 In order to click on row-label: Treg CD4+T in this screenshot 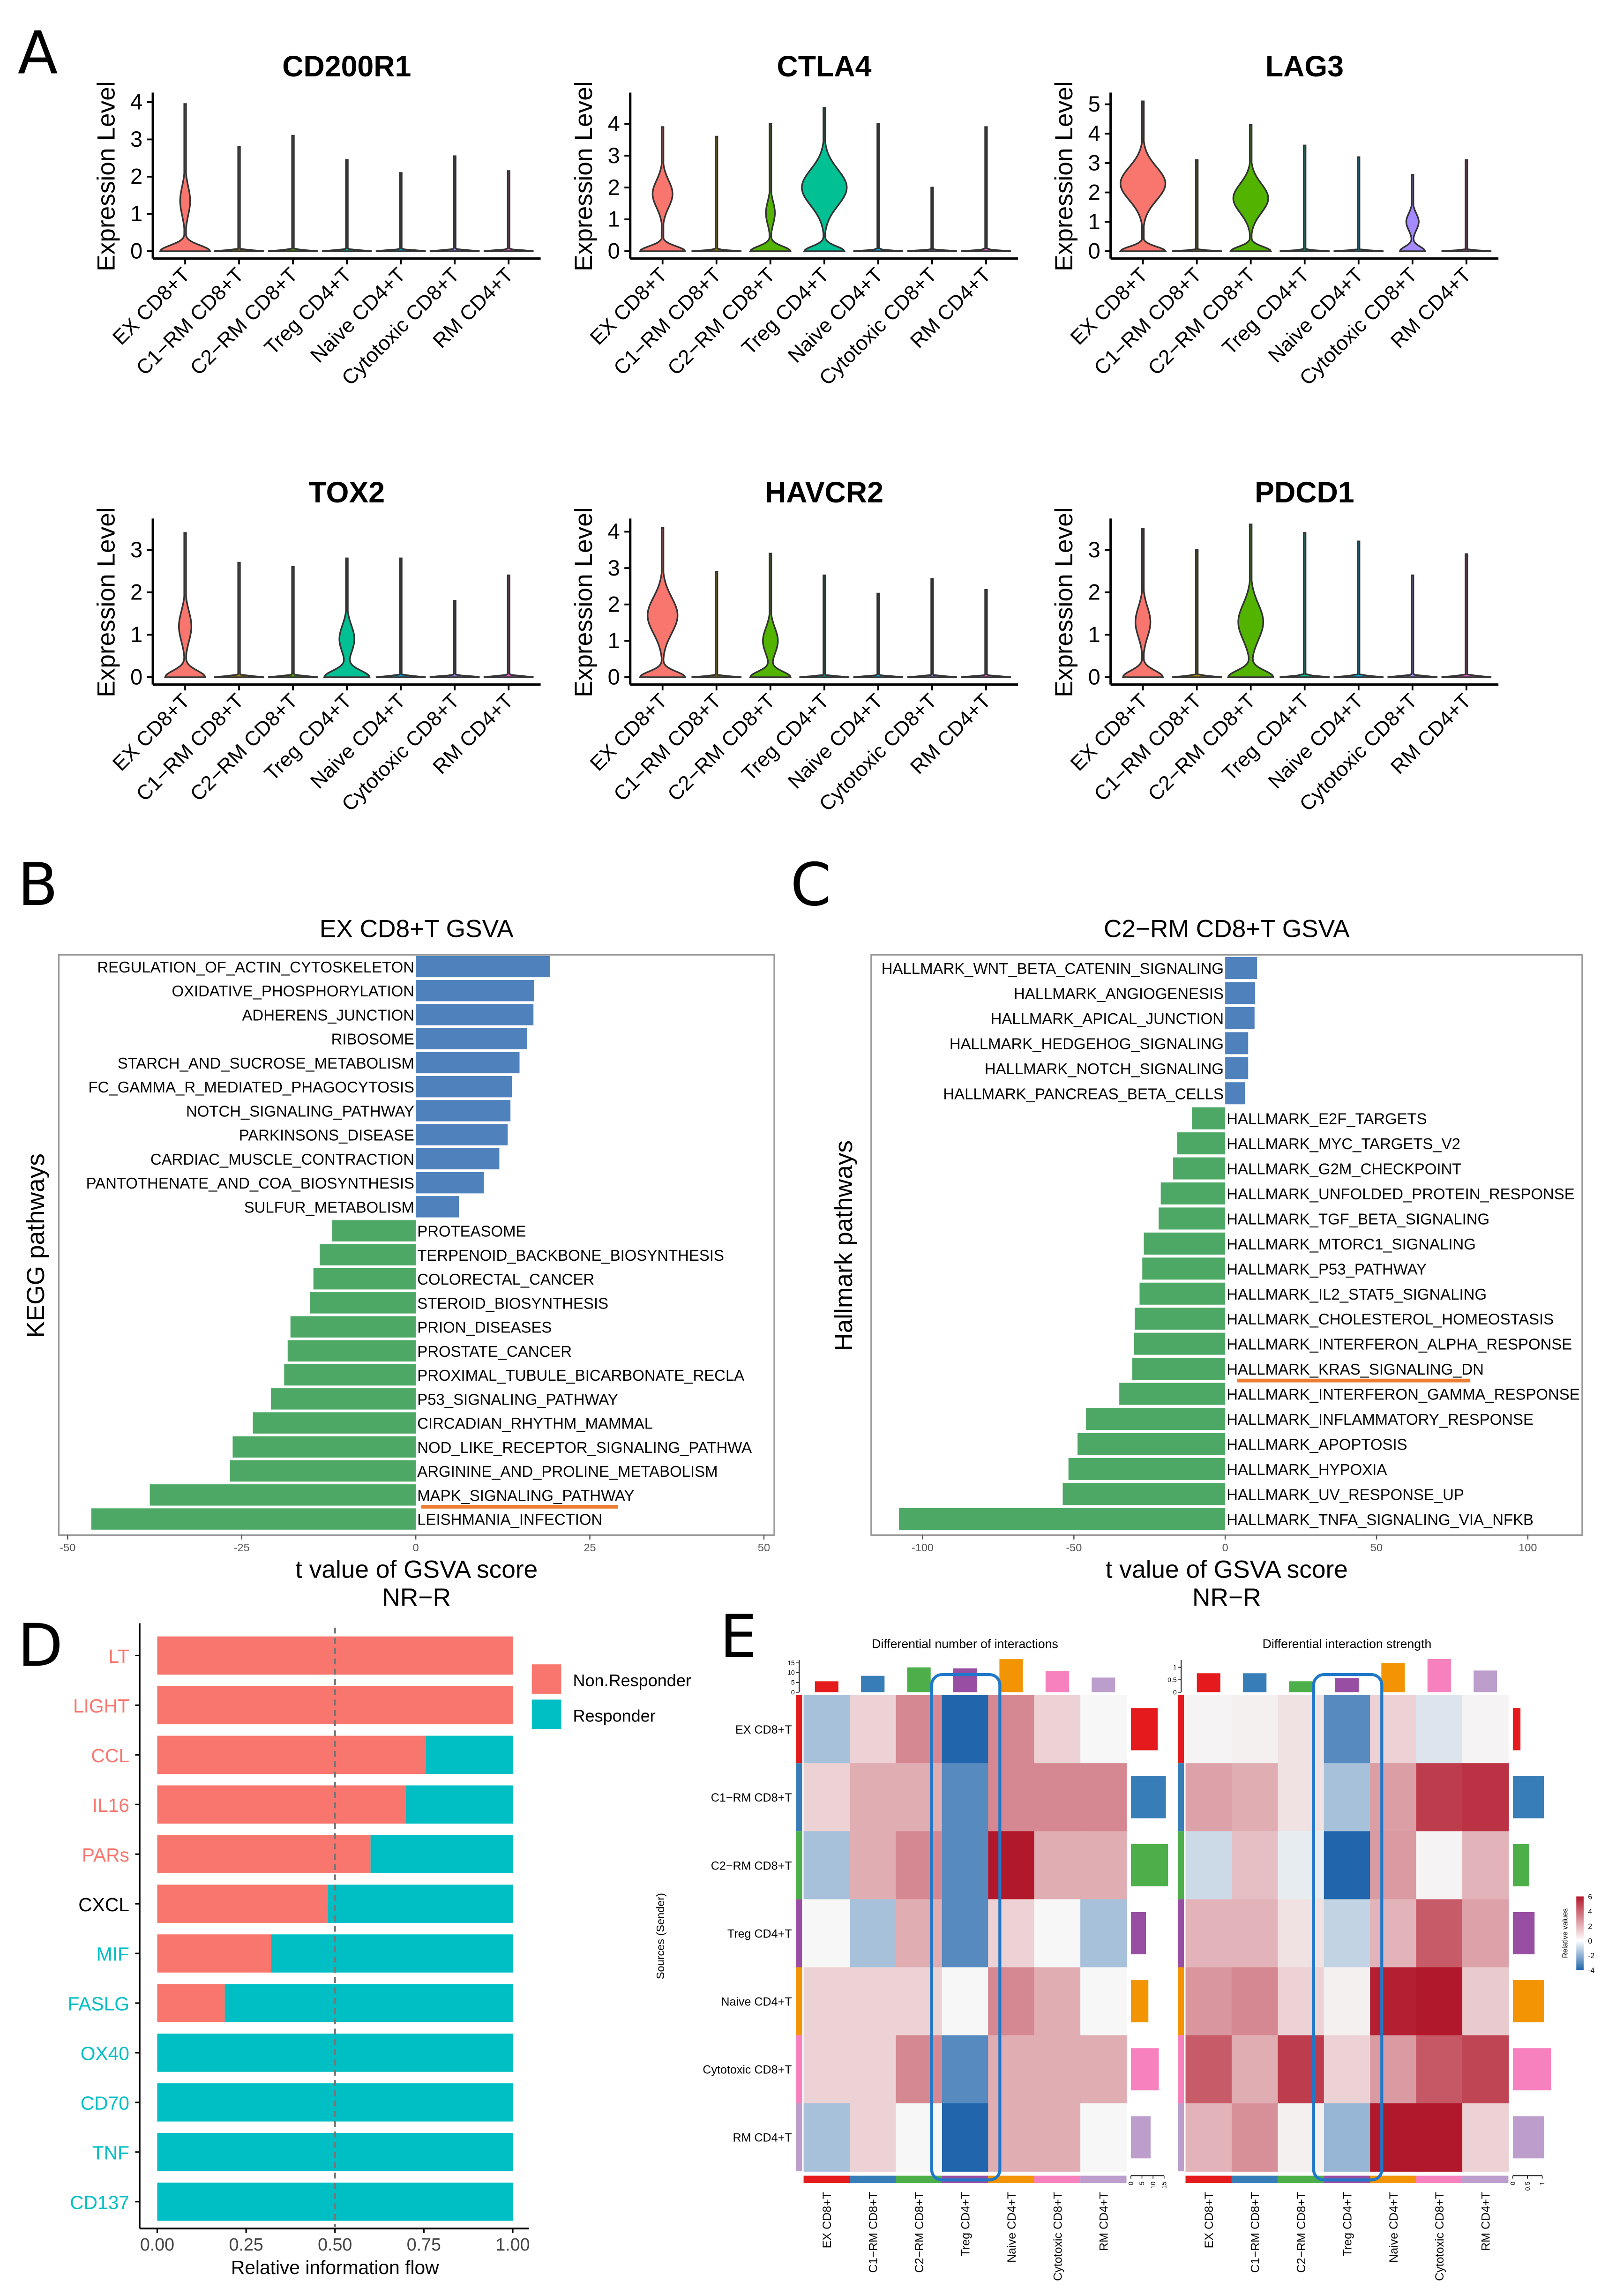, I will do `click(760, 1933)`.